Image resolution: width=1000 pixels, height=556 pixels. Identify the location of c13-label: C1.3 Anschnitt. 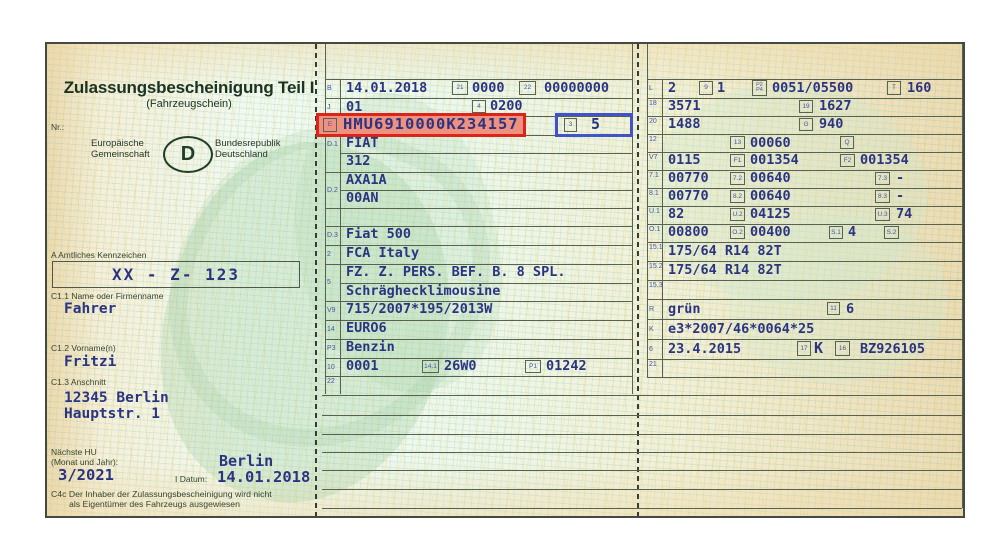
(78, 382).